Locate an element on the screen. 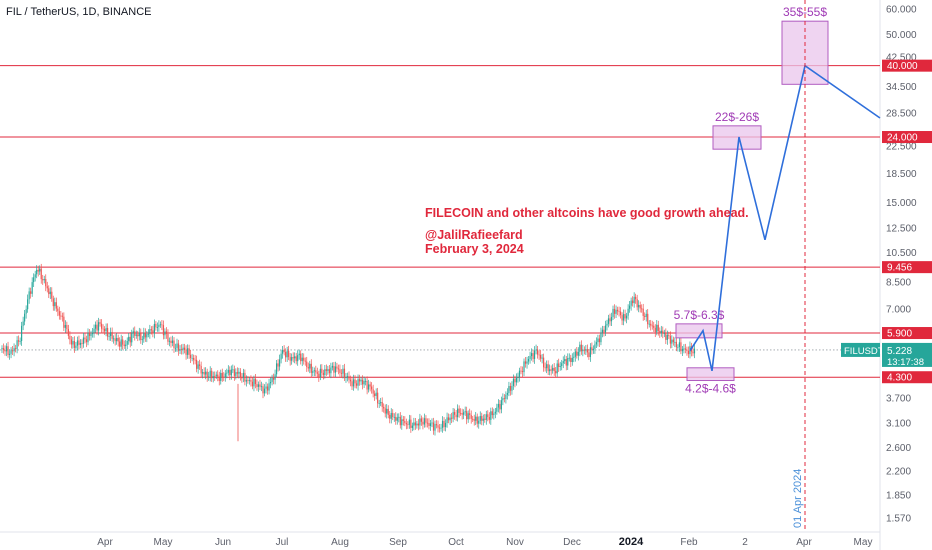 The width and height of the screenshot is (932, 550). x-tick-label-6: Oct is located at coordinates (456, 542).